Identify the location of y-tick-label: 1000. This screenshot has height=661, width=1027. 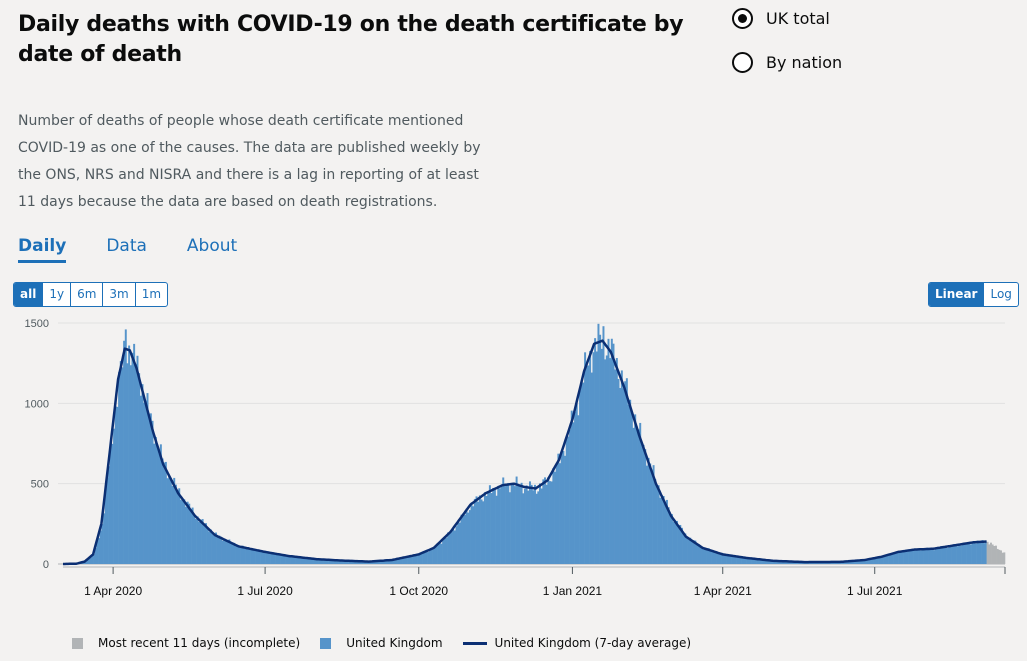
(37, 404).